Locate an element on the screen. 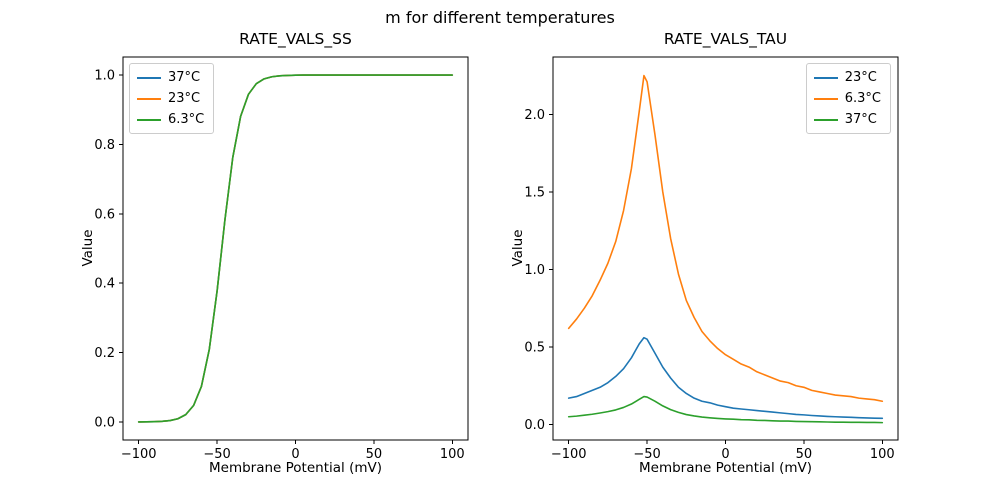 This screenshot has width=1000, height=500. series-line-37°C is located at coordinates (725, 409).